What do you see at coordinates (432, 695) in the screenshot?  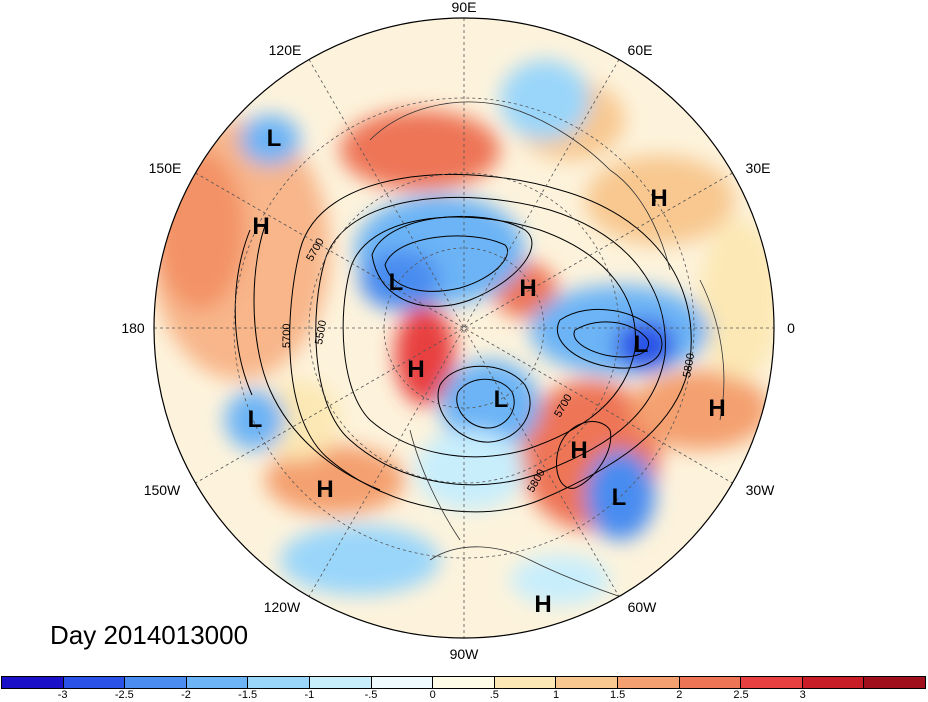 I see `colorbar-tick-label: 0` at bounding box center [432, 695].